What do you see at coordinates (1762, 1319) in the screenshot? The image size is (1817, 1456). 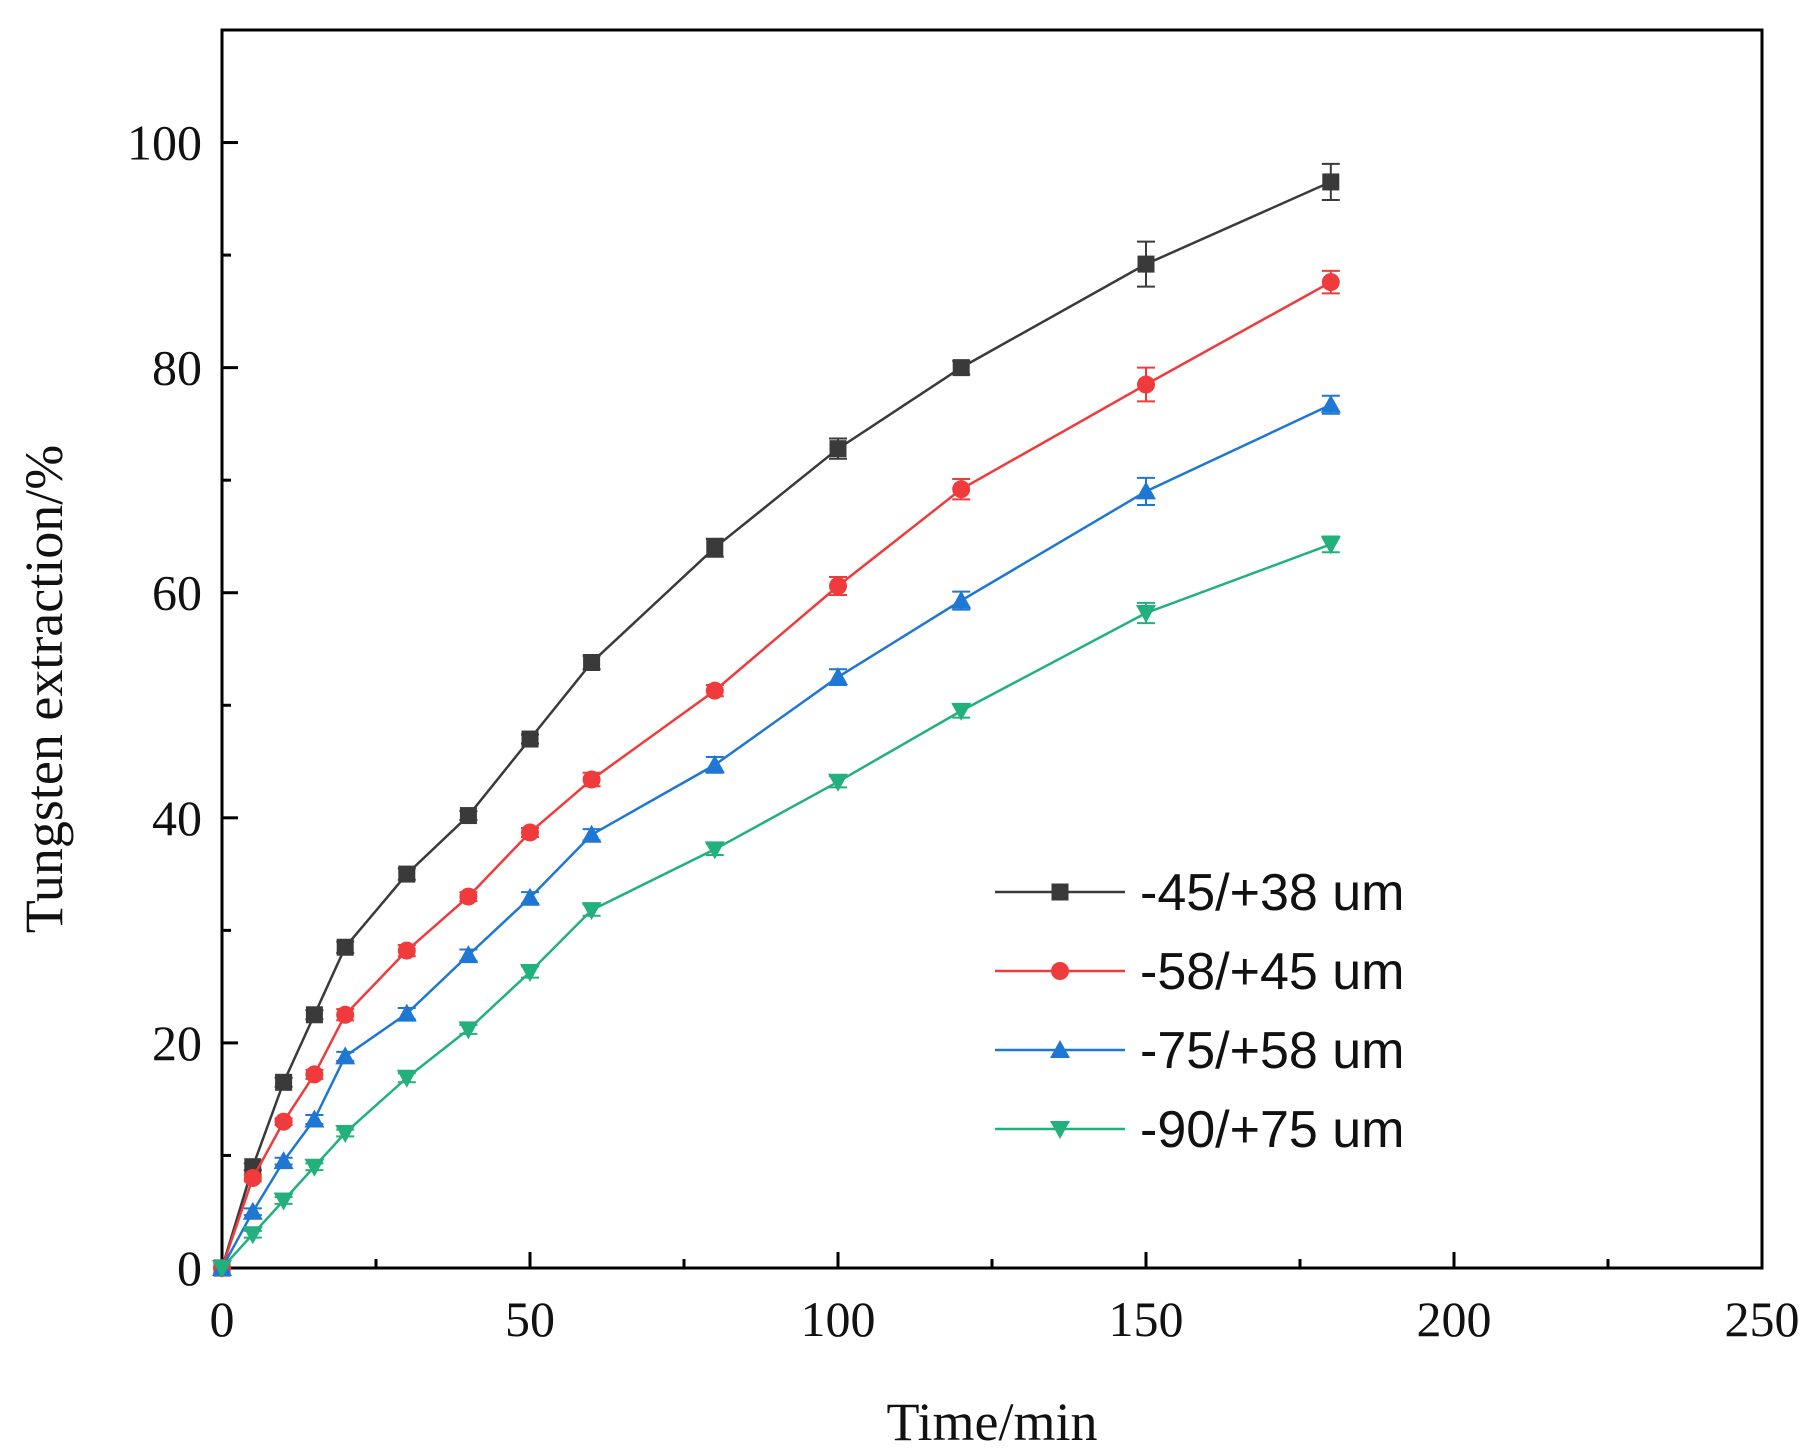 I see `x-tick-label: 250` at bounding box center [1762, 1319].